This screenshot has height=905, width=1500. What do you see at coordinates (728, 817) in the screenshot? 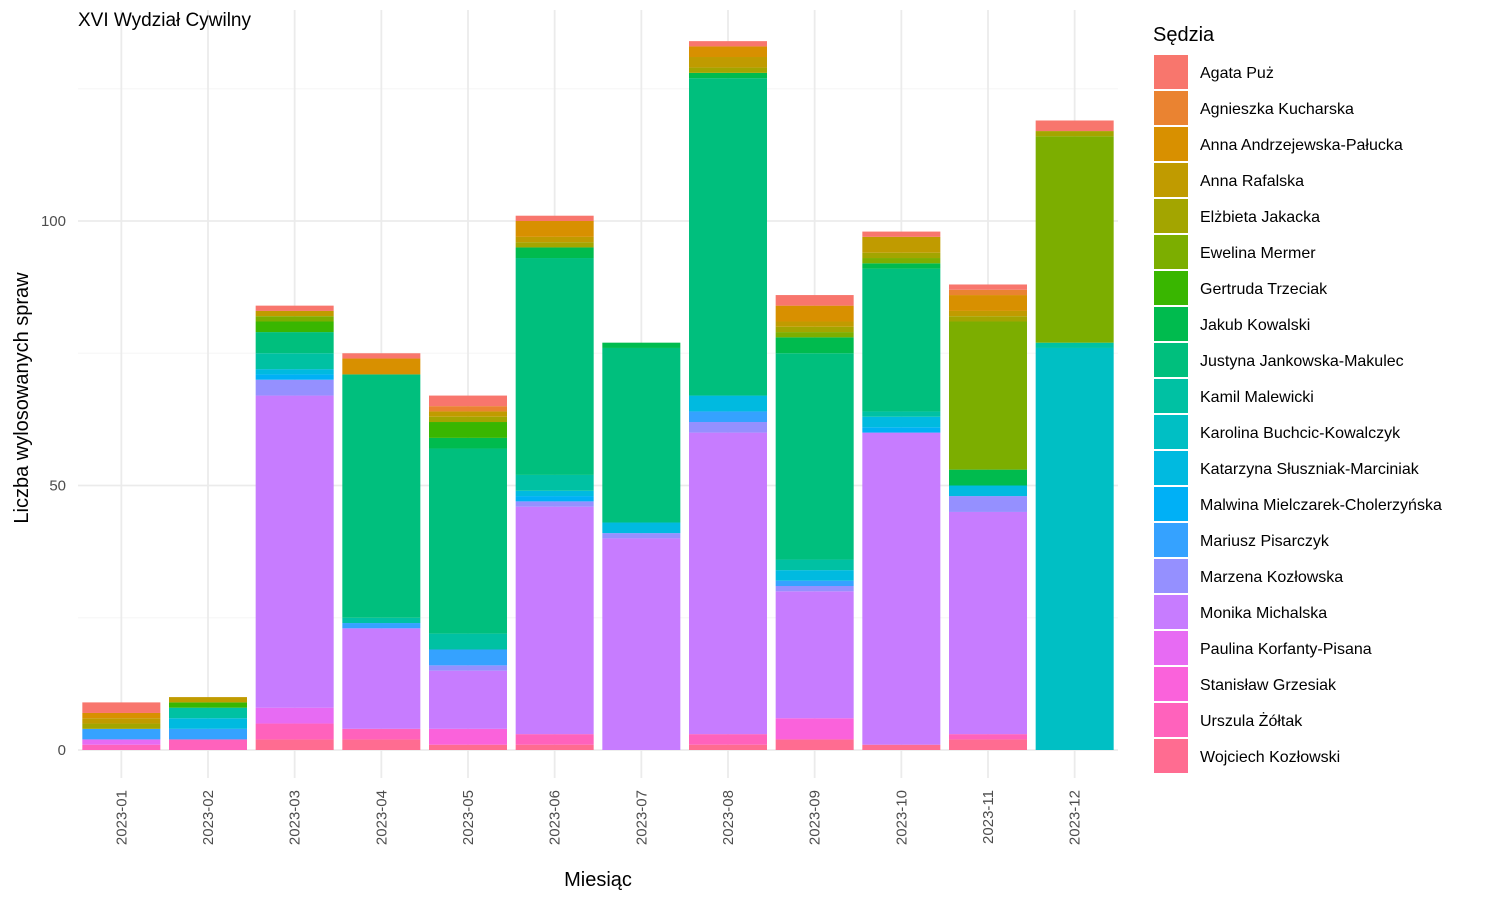
I see `x-tick-label: 2023-08` at bounding box center [728, 817].